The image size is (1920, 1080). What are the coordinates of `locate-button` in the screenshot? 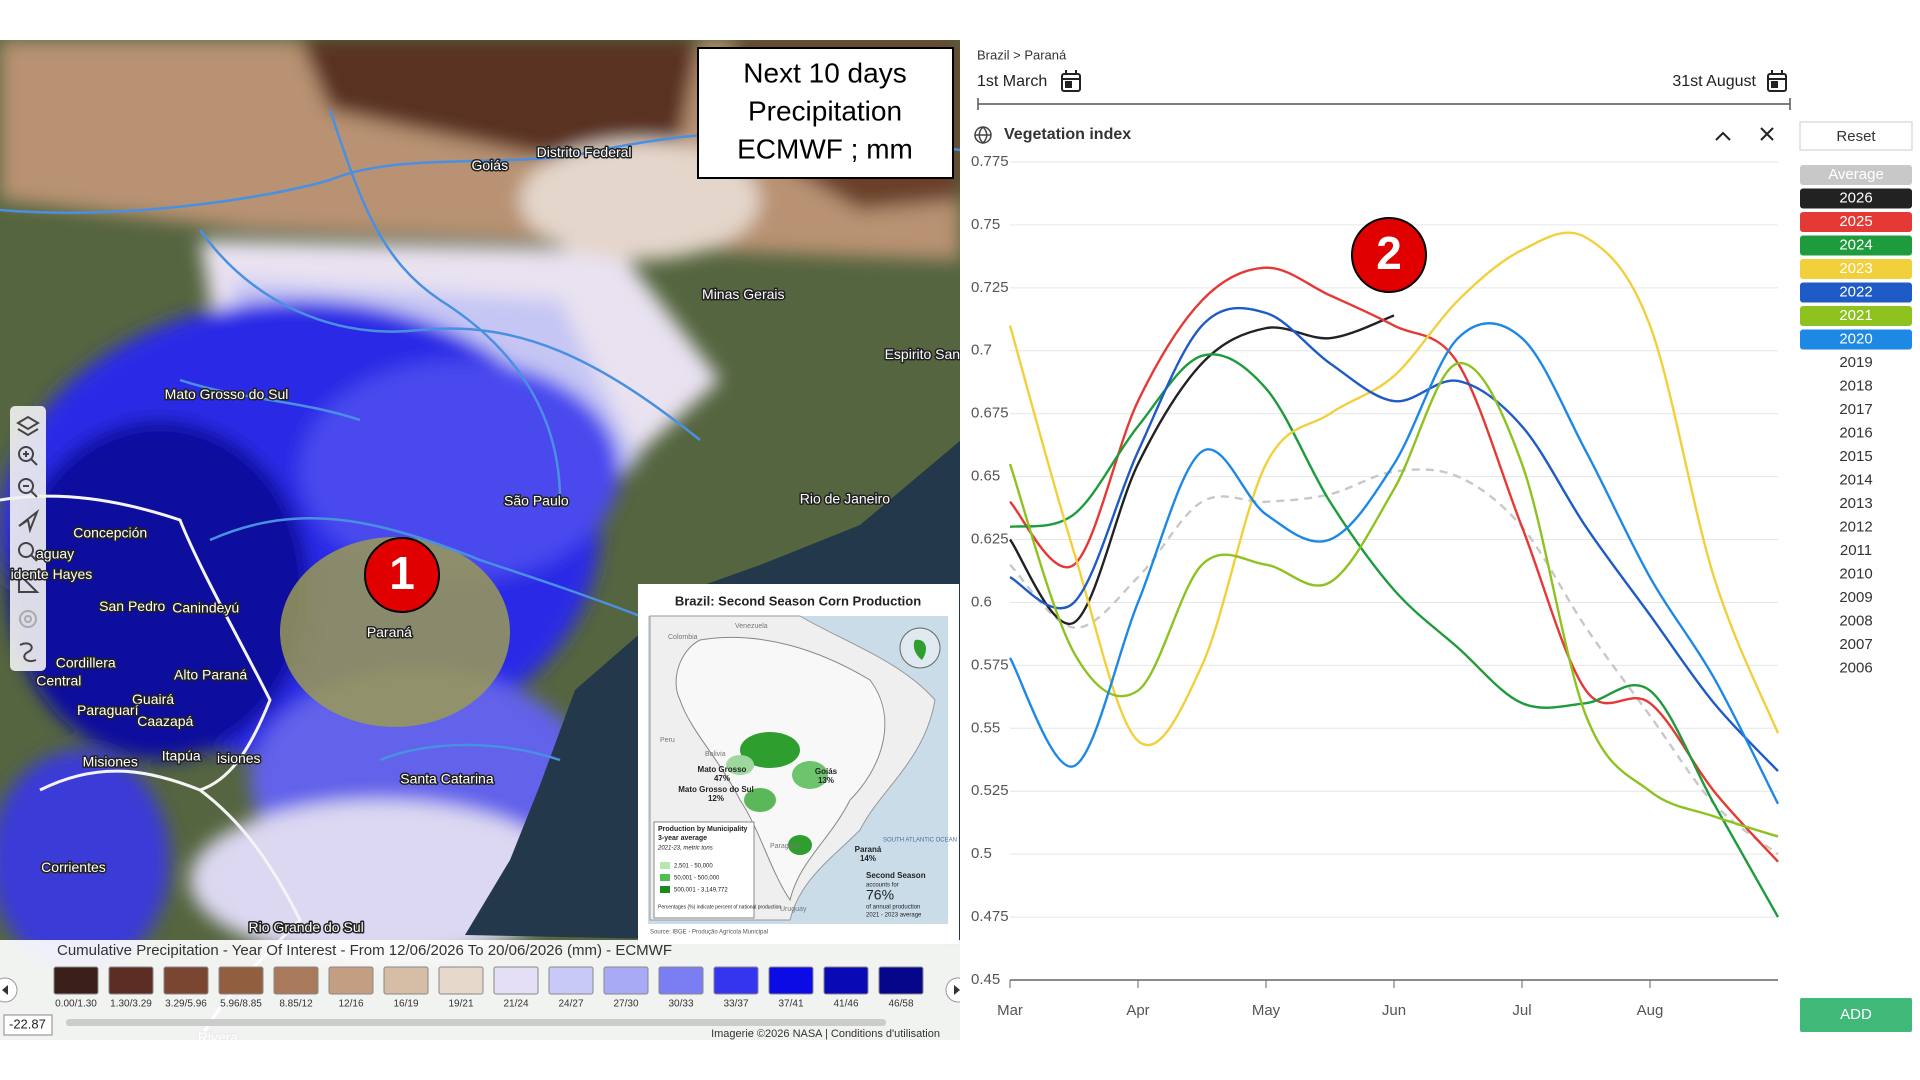 It's located at (29, 521).